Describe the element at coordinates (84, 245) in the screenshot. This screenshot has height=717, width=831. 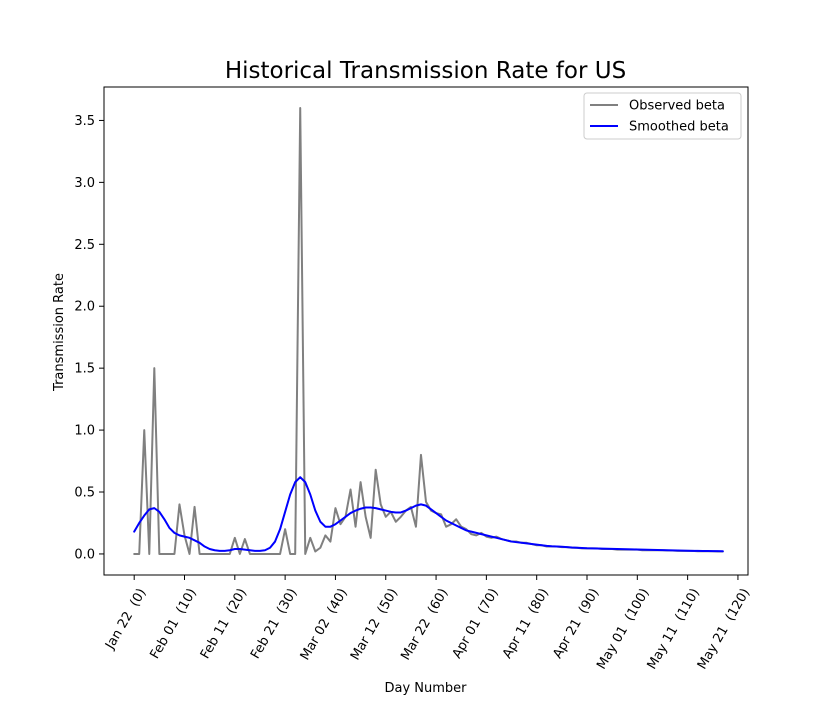
I see `y-tick-label: 2.5` at that location.